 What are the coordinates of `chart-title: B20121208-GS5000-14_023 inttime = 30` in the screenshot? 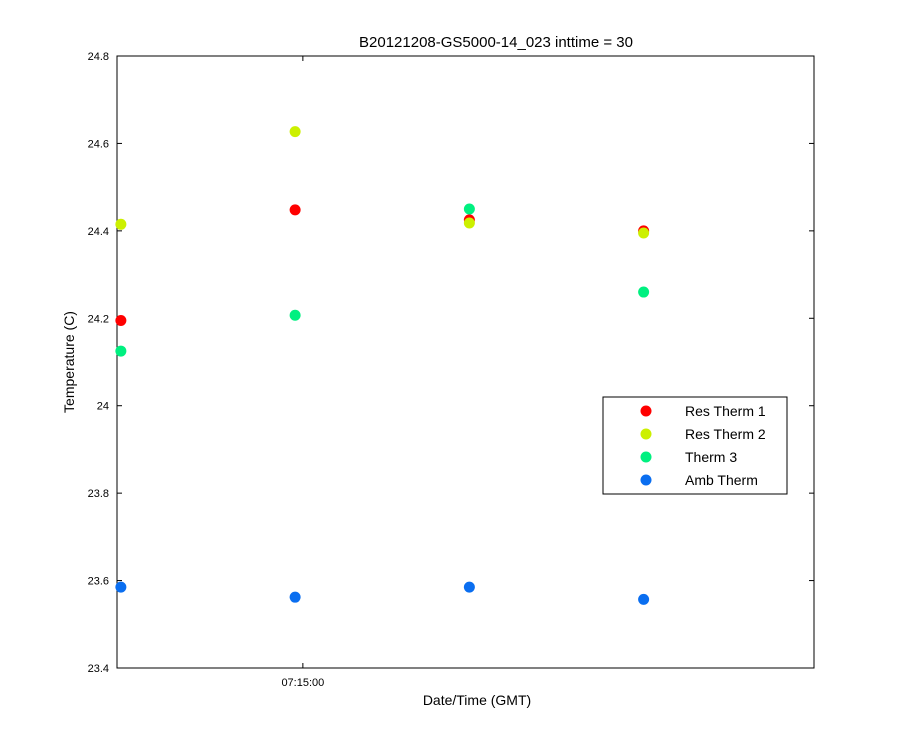 It's located at (496, 42).